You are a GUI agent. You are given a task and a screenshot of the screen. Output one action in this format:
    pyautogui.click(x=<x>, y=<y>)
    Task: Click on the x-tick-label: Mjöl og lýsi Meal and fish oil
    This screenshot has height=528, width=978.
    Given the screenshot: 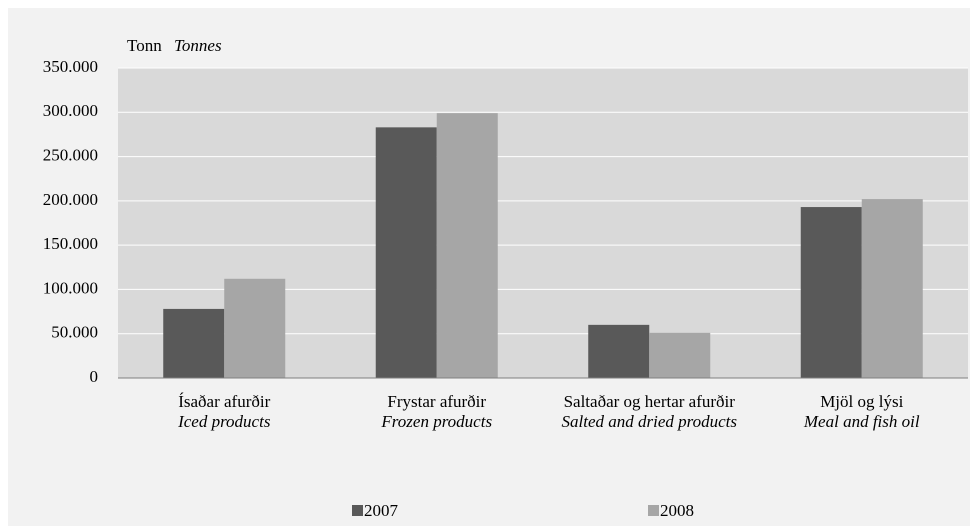 What is the action you would take?
    pyautogui.click(x=862, y=412)
    